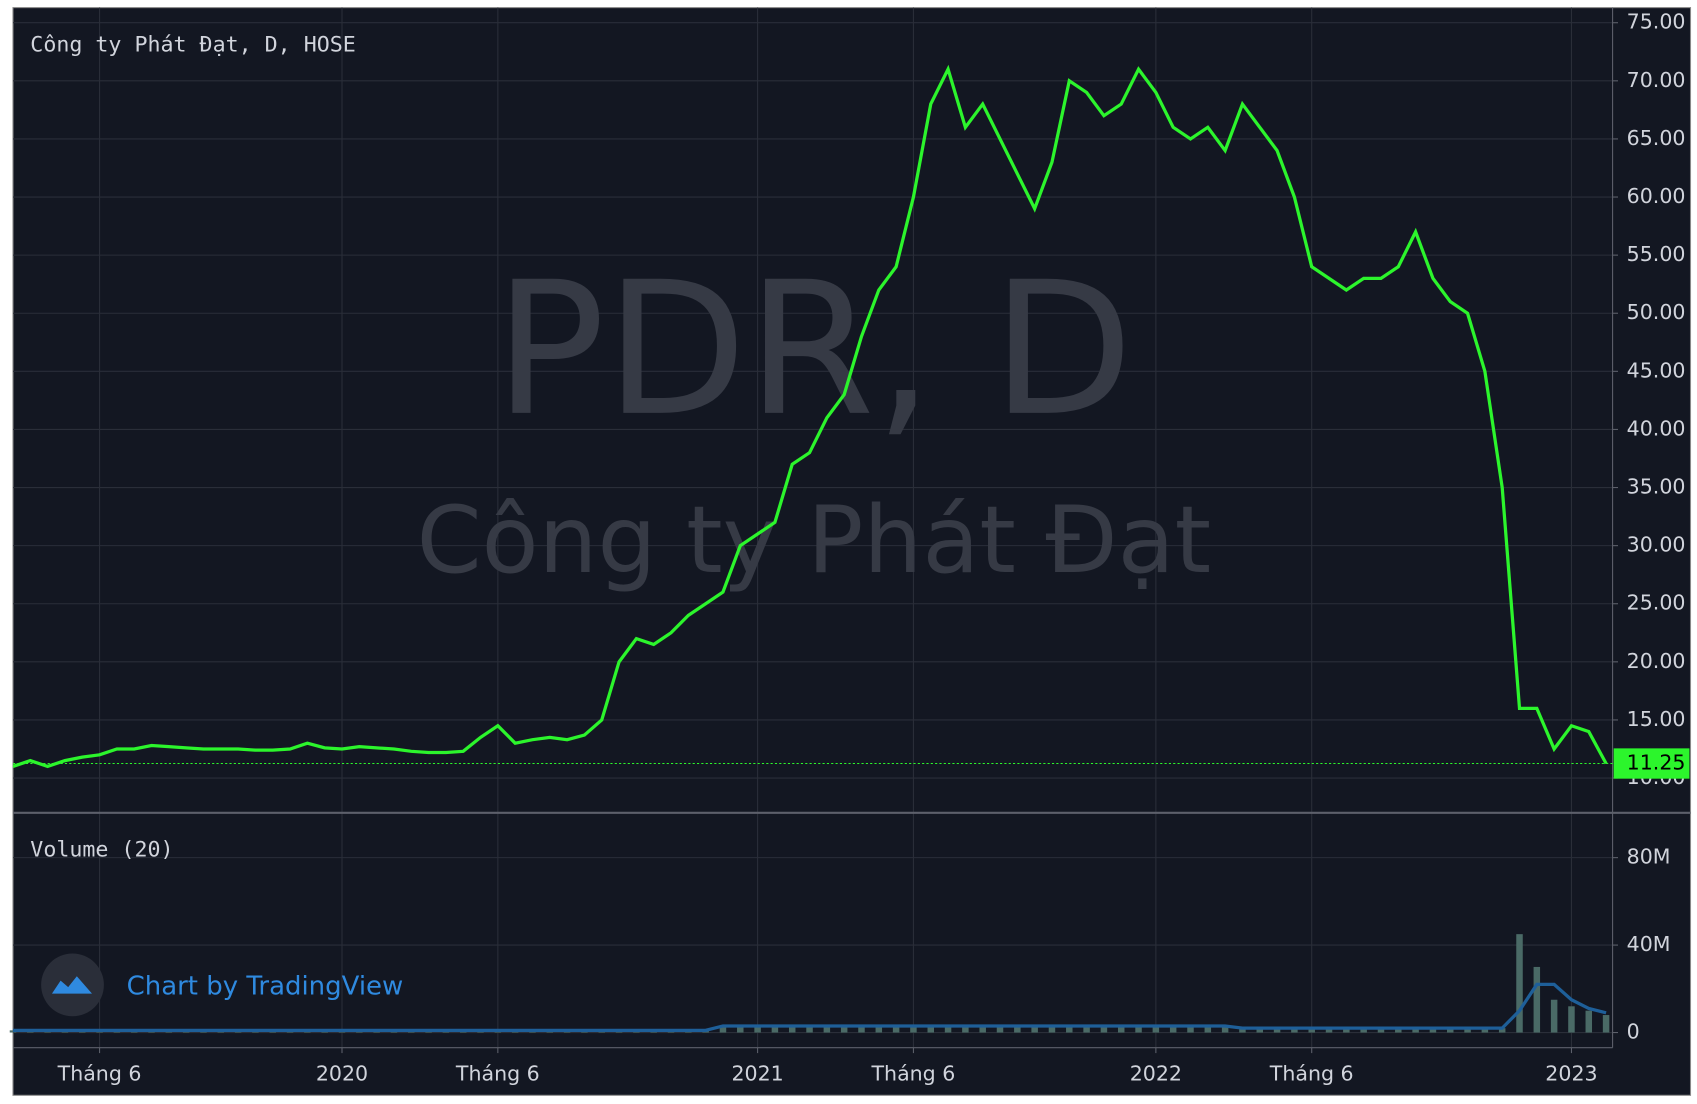 This screenshot has height=1104, width=1697. What do you see at coordinates (1656, 22) in the screenshot?
I see `y-tick-label: 75.00` at bounding box center [1656, 22].